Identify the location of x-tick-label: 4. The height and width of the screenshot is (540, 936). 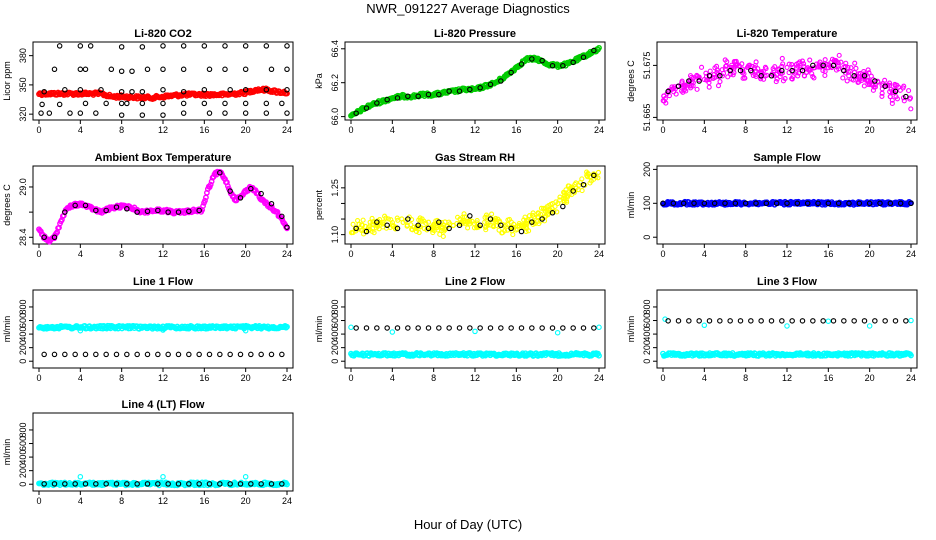
(704, 254).